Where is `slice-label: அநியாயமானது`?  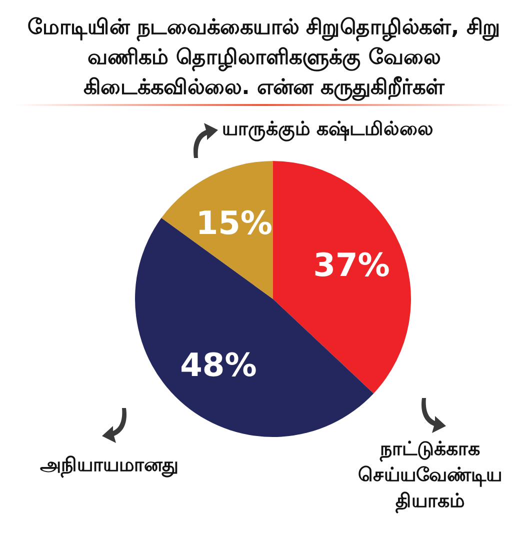
slice-label: அநியாயமானது is located at coordinates (109, 465).